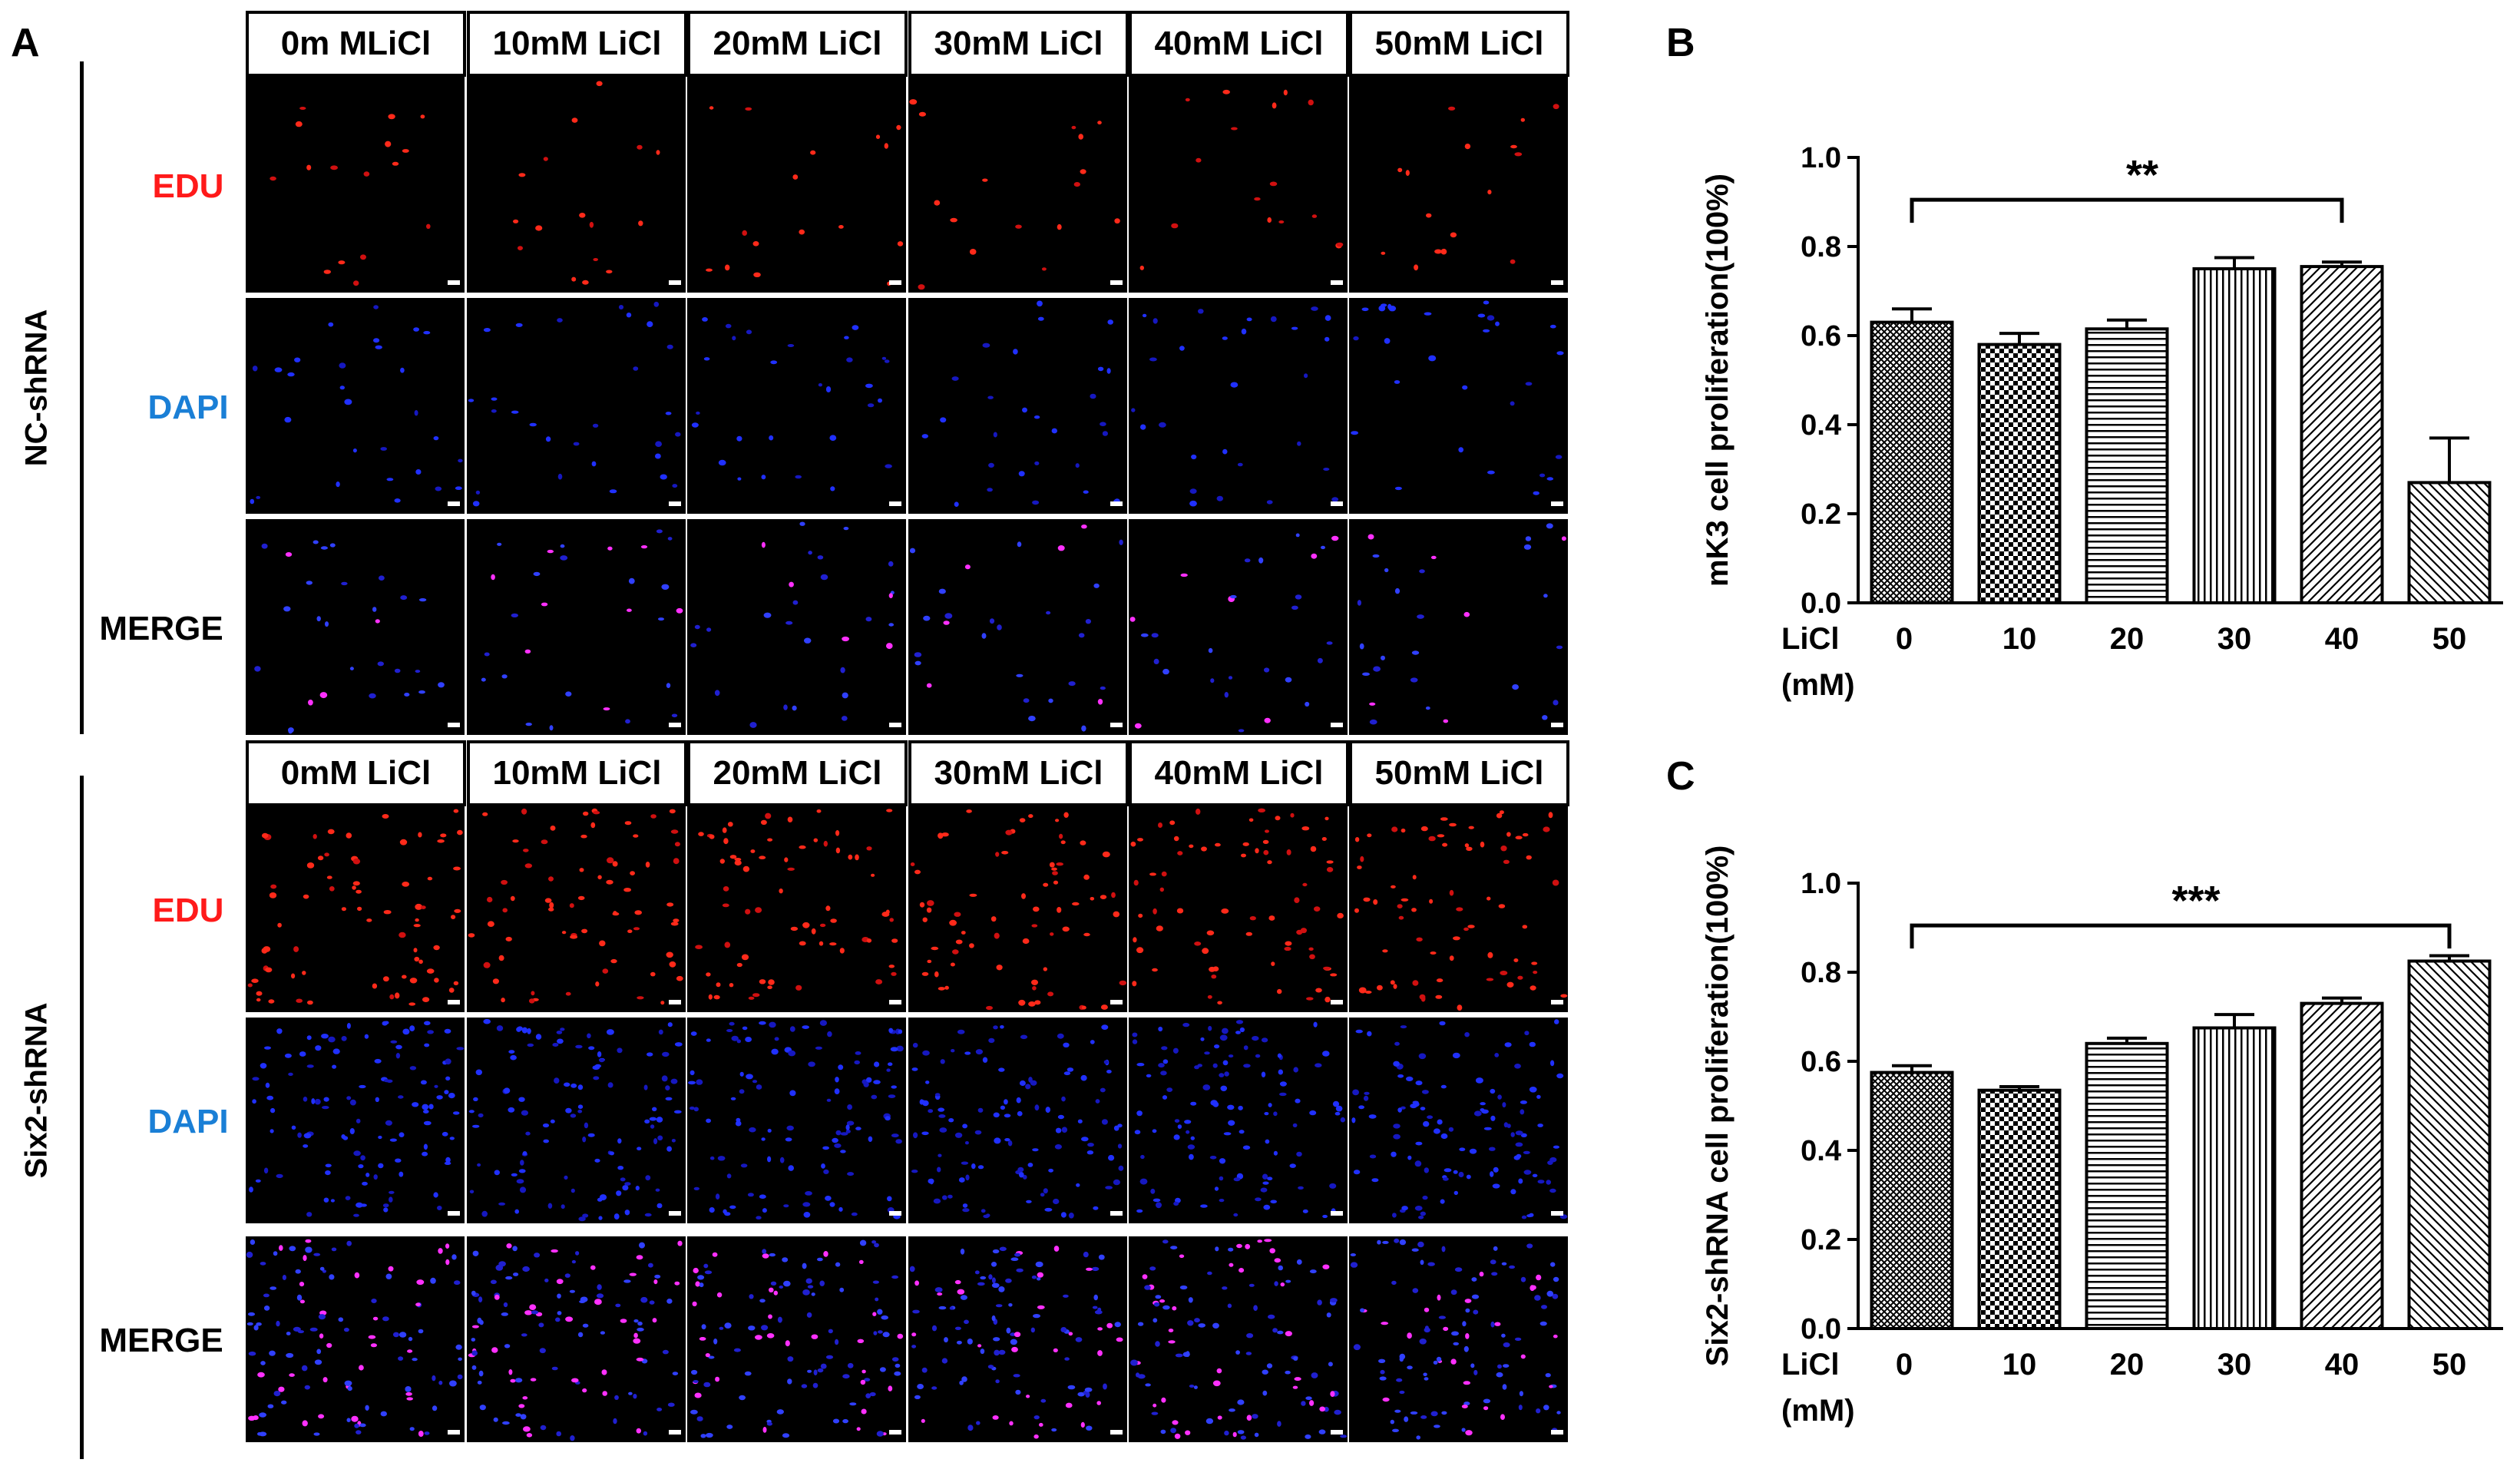 The image size is (2520, 1466). What do you see at coordinates (1718, 380) in the screenshot?
I see `y-axis-label: mK3 cell proliferation(100%)` at bounding box center [1718, 380].